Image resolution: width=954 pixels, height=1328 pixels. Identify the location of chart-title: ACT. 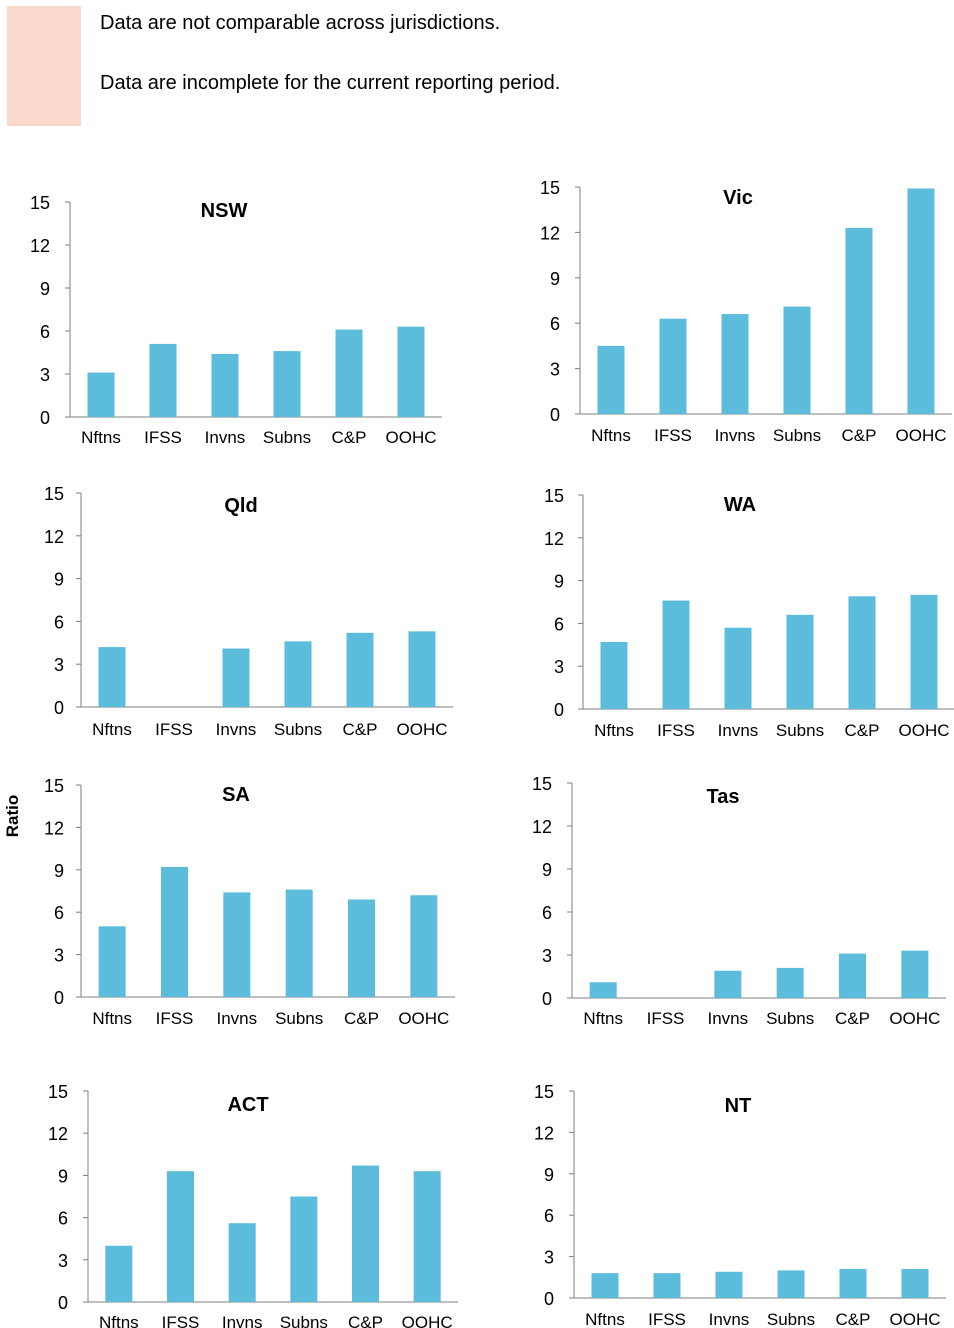
(247, 1105).